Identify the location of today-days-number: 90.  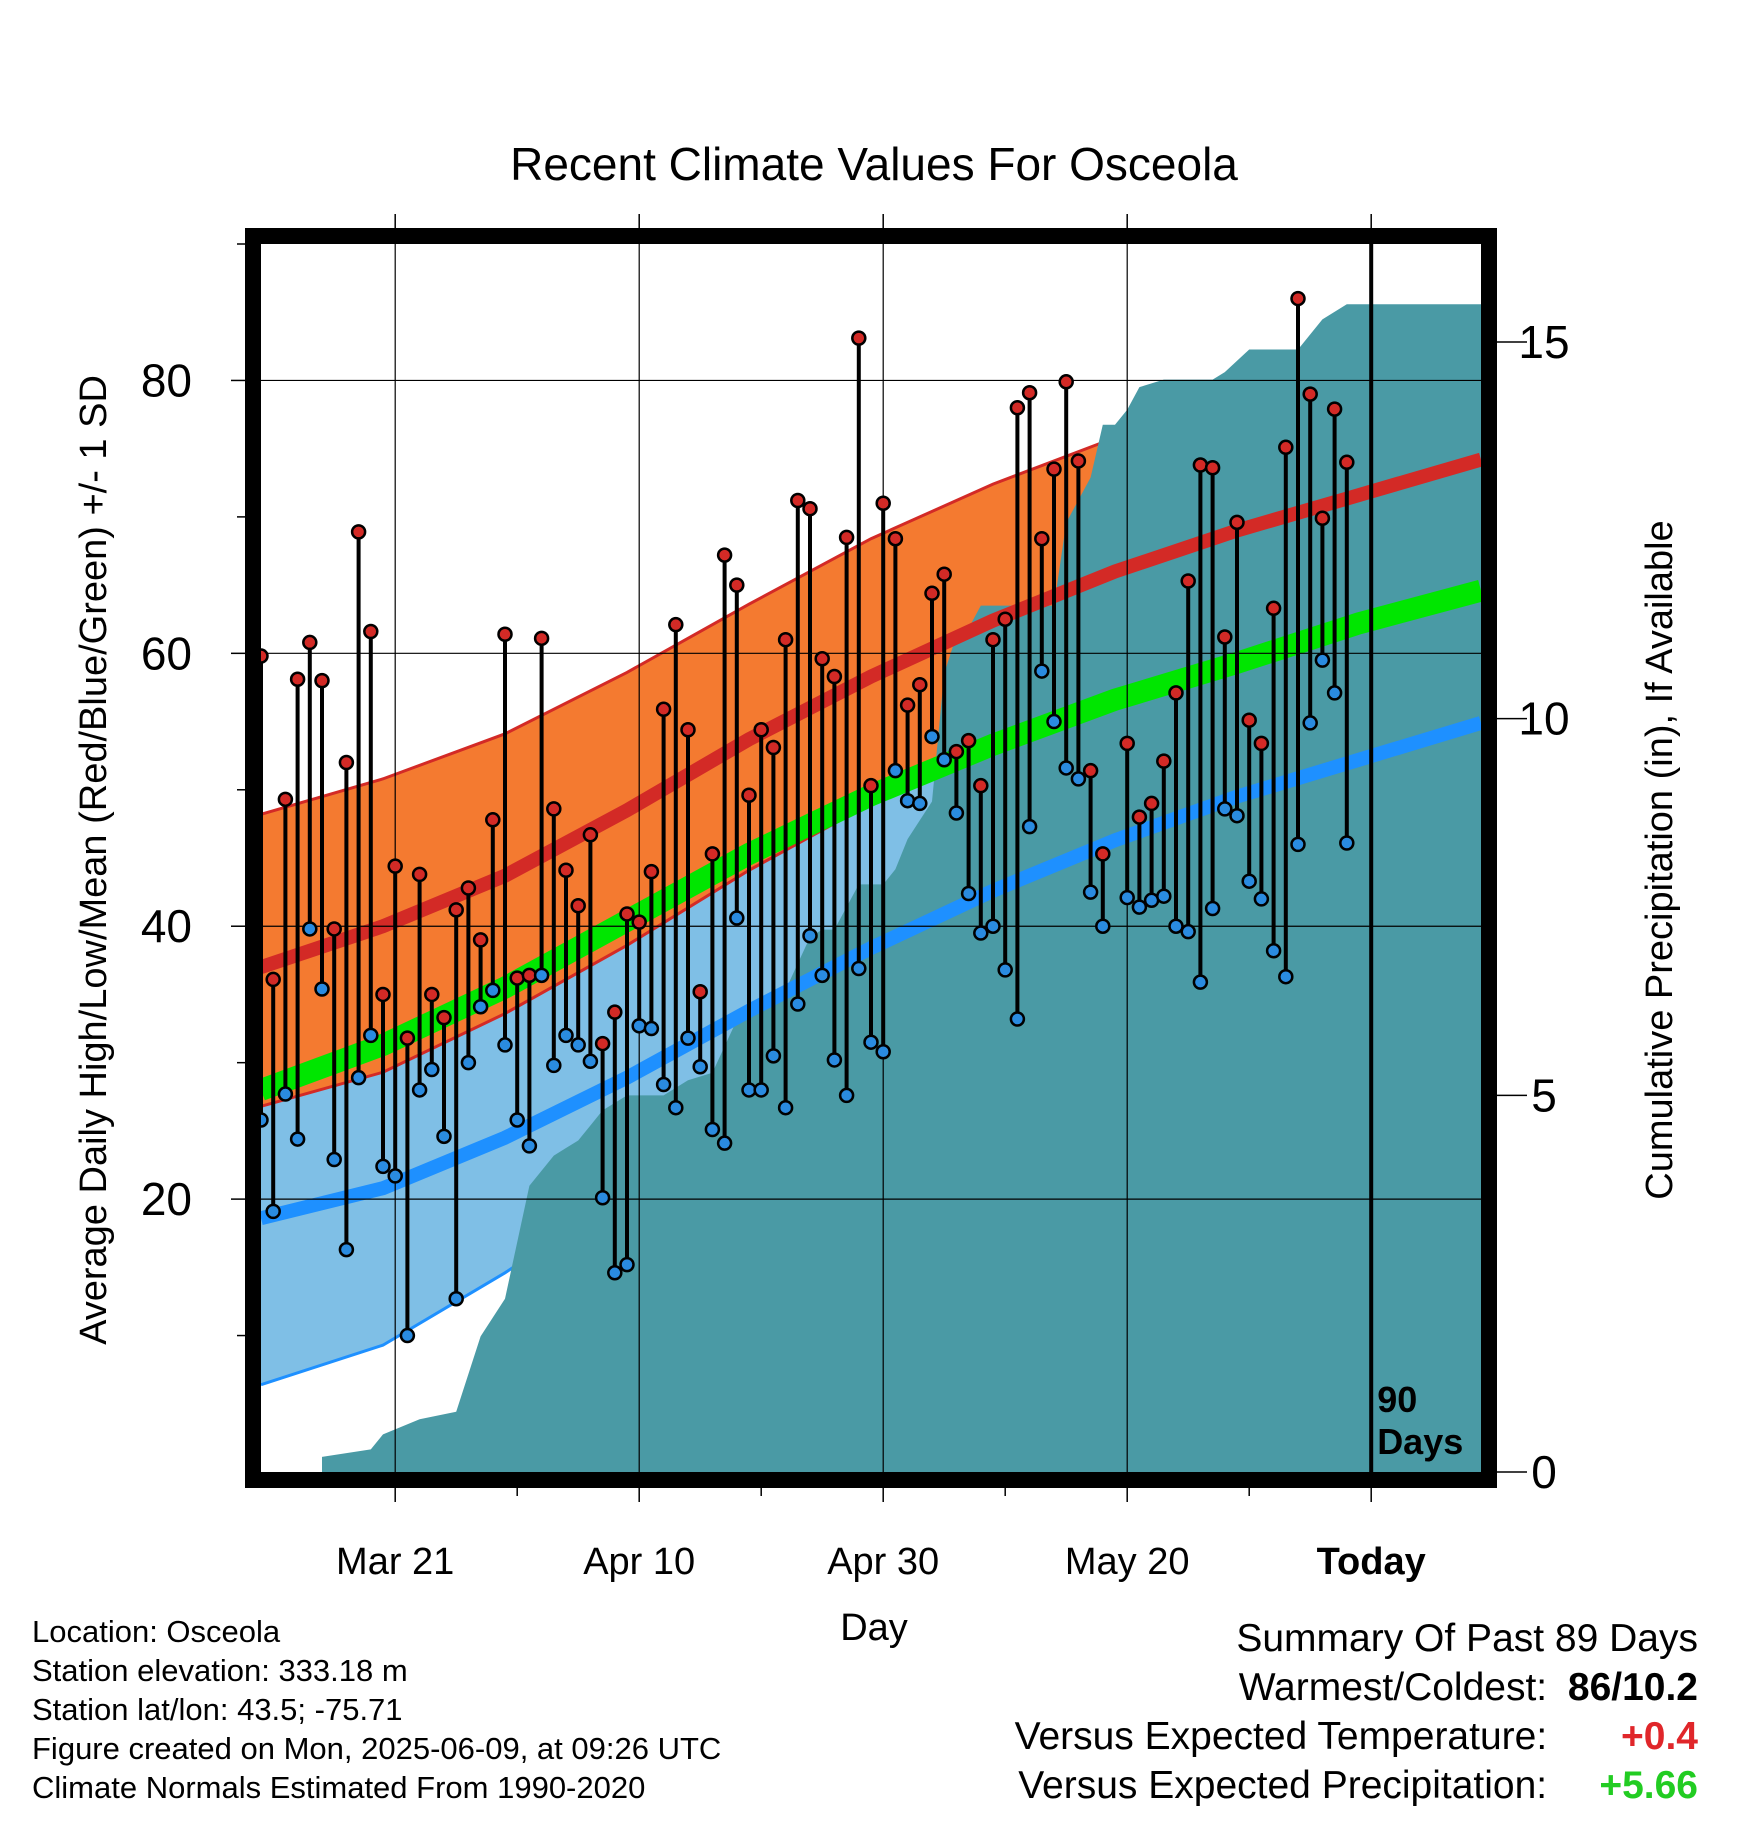
(1397, 1399).